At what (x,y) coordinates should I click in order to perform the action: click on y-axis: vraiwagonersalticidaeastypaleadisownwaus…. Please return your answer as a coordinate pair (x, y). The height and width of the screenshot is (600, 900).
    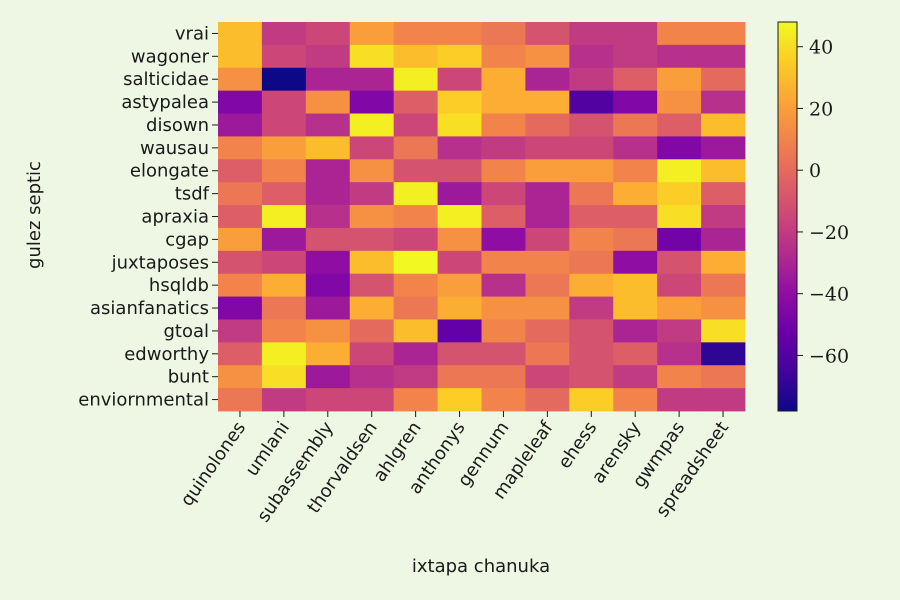
    Looking at the image, I should click on (148, 217).